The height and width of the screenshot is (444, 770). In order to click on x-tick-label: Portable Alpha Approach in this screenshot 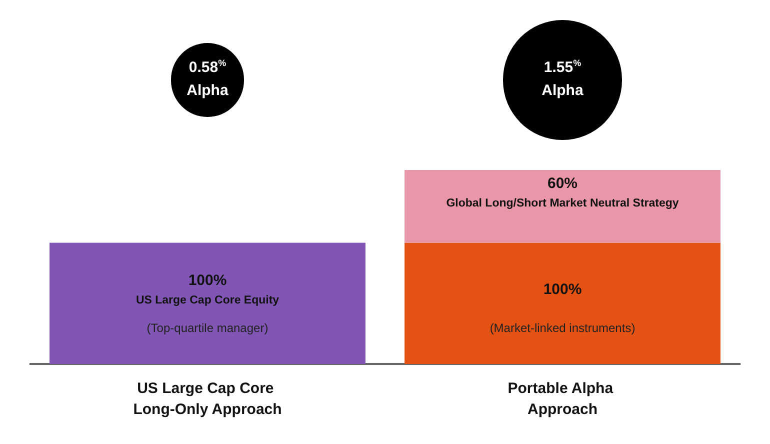, I will do `click(563, 399)`.